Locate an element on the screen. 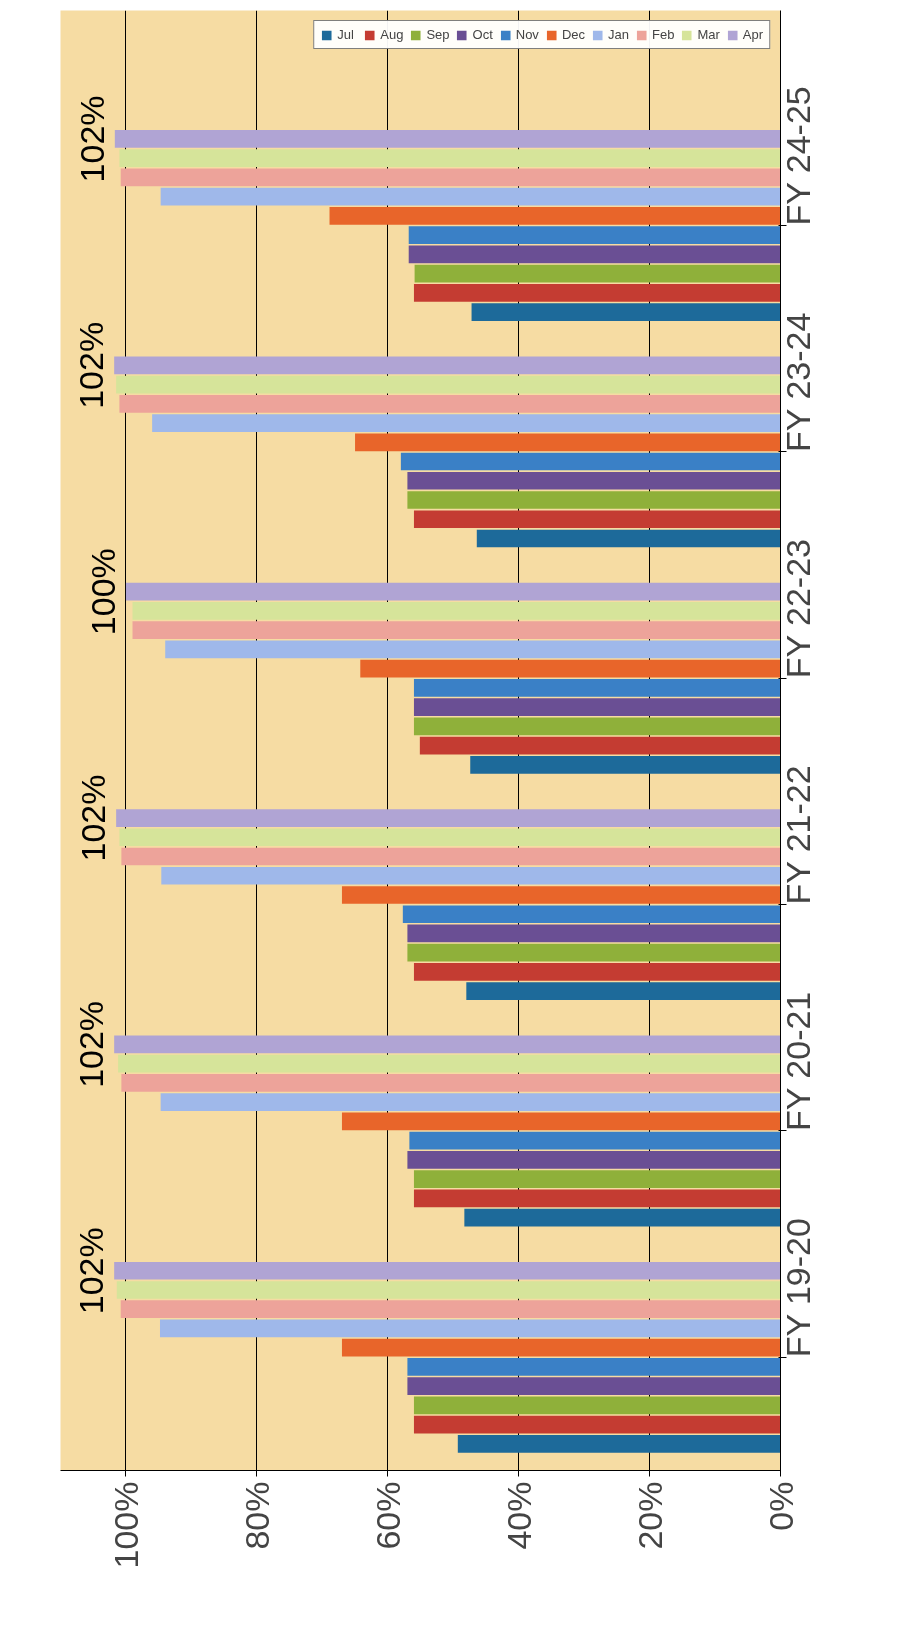 The width and height of the screenshot is (907, 1625). legend-label: Jul is located at coordinates (346, 34).